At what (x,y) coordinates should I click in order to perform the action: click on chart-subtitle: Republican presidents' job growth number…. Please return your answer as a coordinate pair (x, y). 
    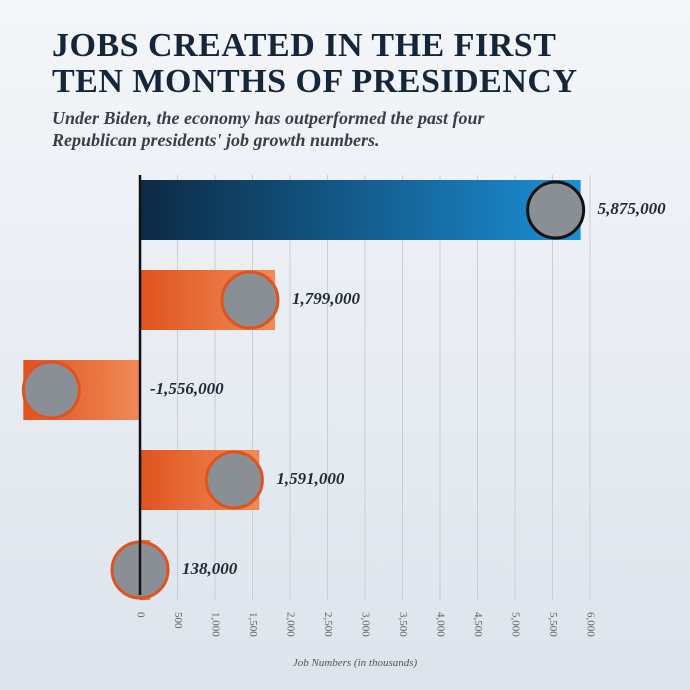
    Looking at the image, I should click on (215, 140).